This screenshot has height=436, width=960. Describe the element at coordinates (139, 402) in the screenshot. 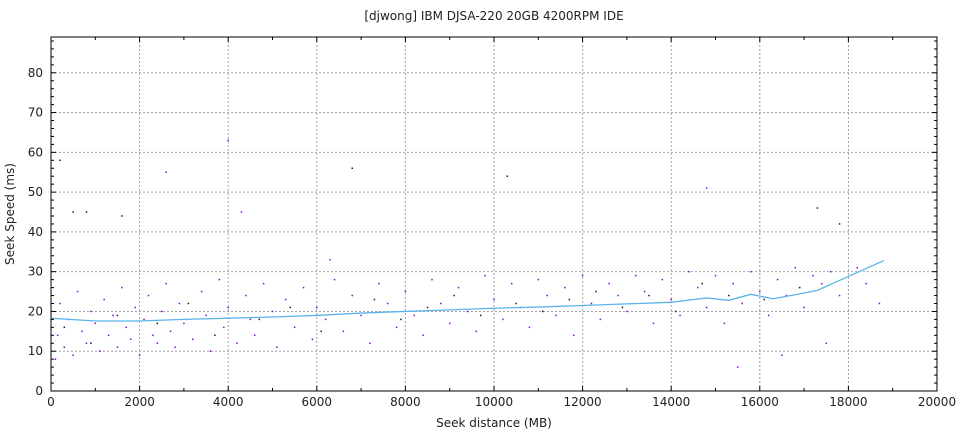

I see `x-tick-label: 2000` at that location.